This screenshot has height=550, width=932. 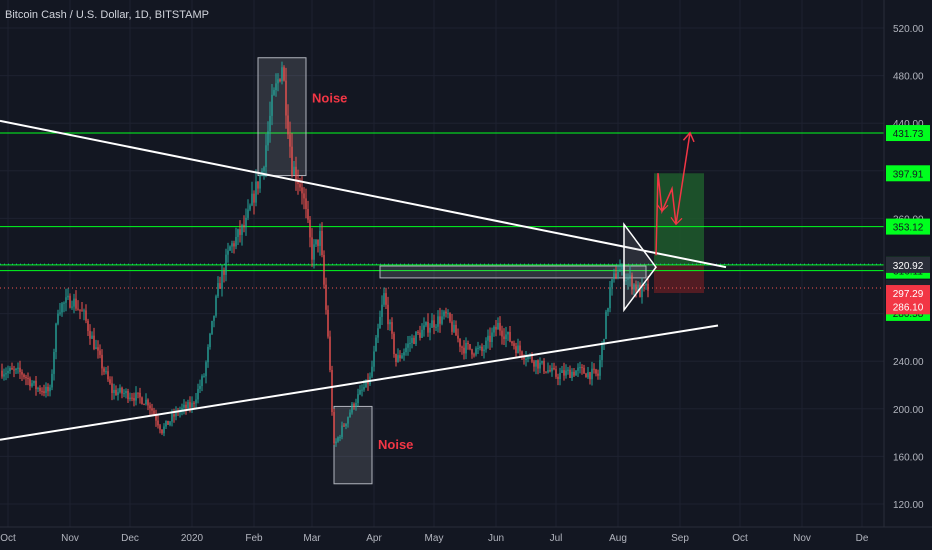 What do you see at coordinates (908, 174) in the screenshot?
I see `level-price-text: 397.91` at bounding box center [908, 174].